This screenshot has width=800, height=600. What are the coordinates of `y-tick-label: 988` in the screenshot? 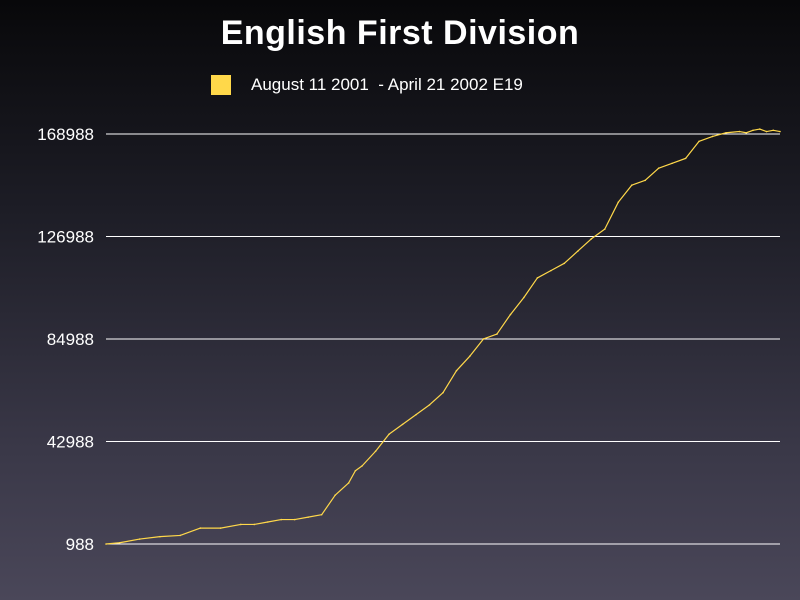 It's located at (80, 544).